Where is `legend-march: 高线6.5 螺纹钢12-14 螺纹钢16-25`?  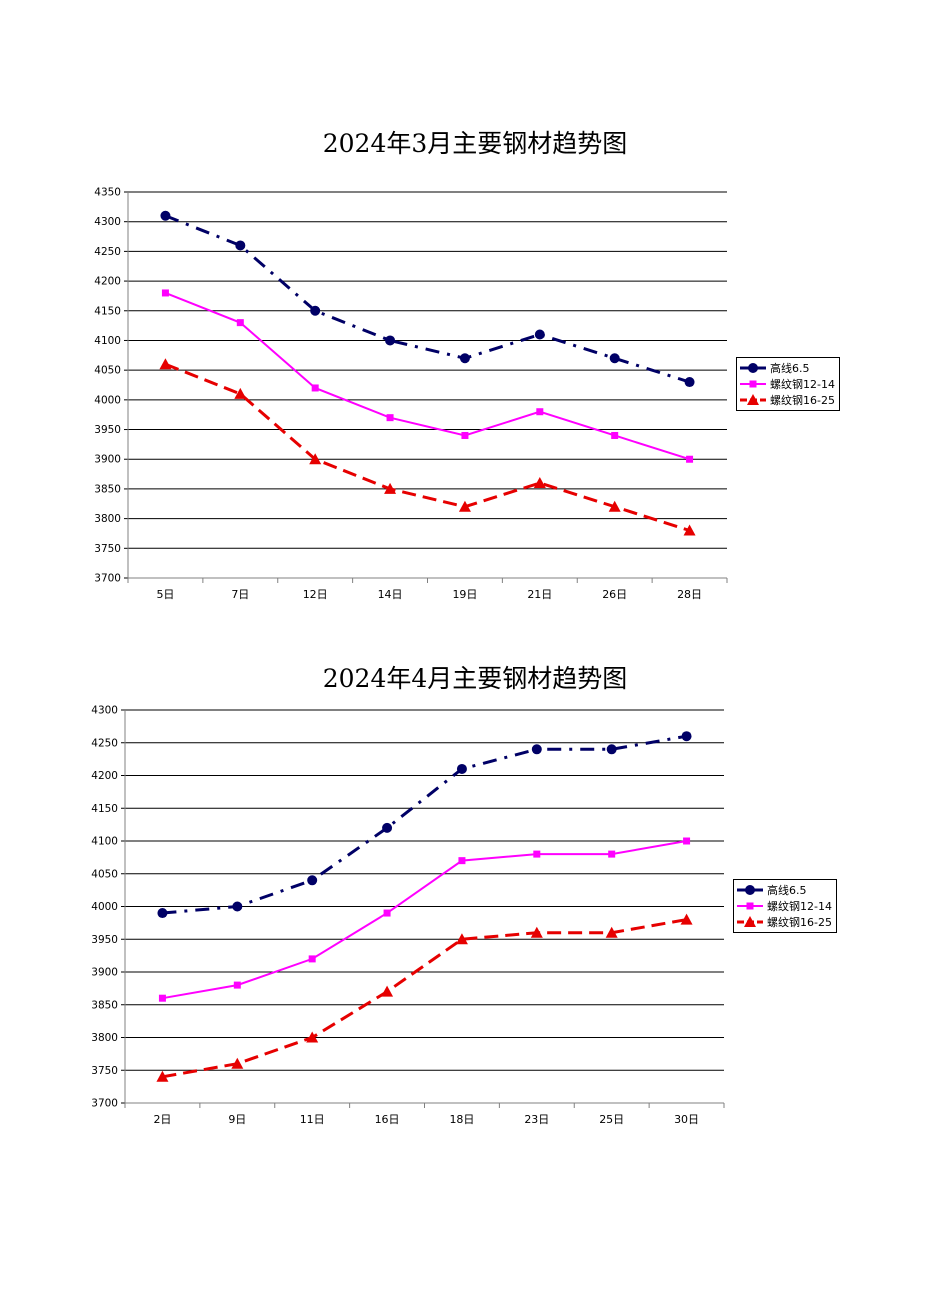 legend-march: 高线6.5 螺纹钢12-14 螺纹钢16-25 is located at coordinates (788, 384).